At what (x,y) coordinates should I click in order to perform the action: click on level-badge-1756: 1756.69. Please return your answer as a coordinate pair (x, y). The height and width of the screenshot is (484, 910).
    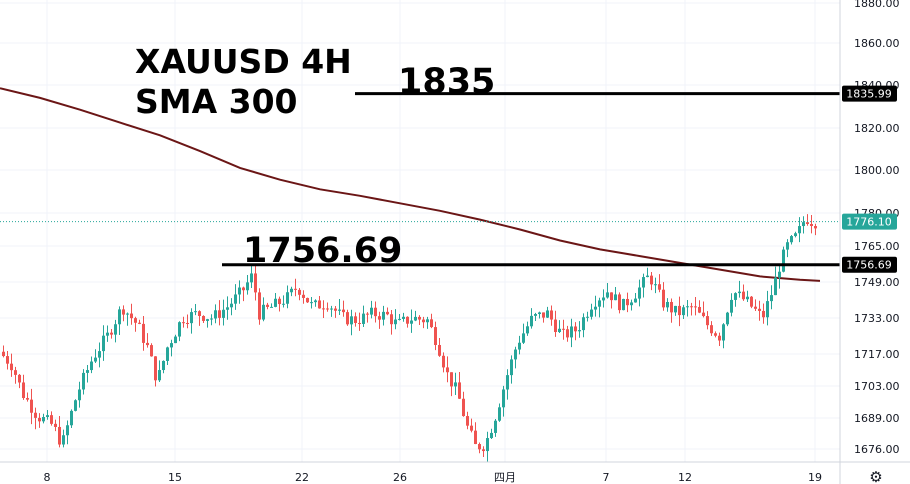
    Looking at the image, I should click on (869, 265).